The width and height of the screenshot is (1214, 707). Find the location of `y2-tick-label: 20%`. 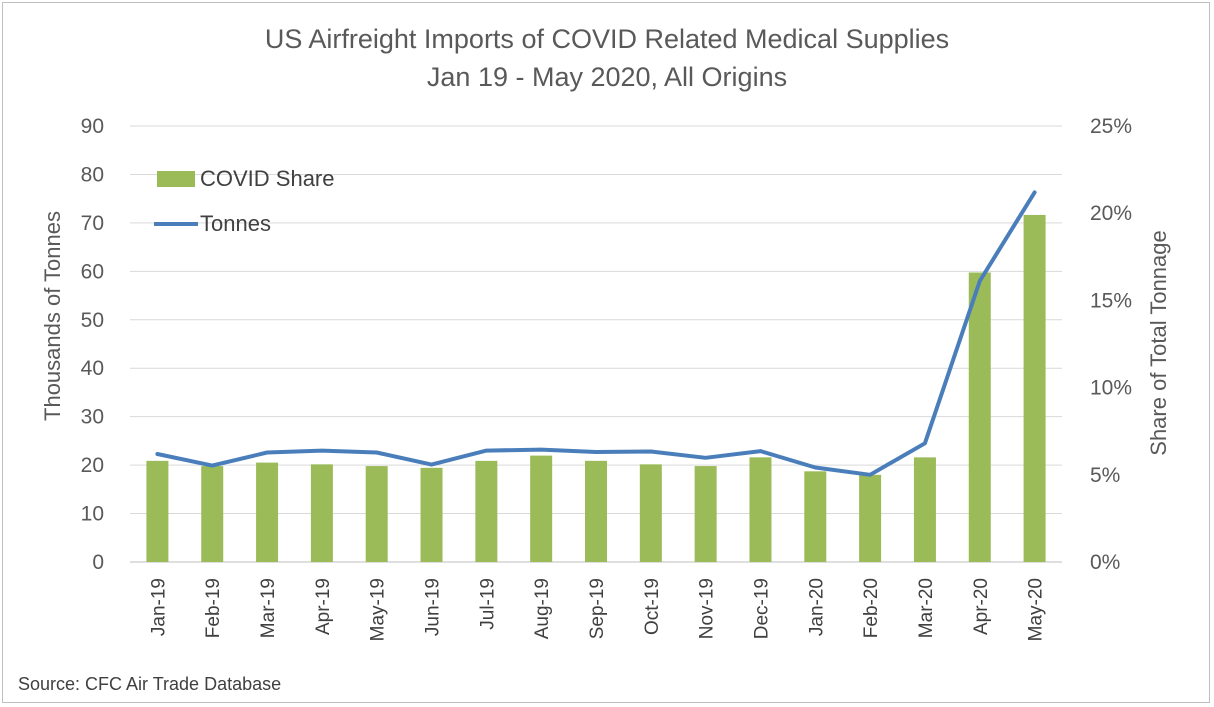

y2-tick-label: 20% is located at coordinates (1111, 213).